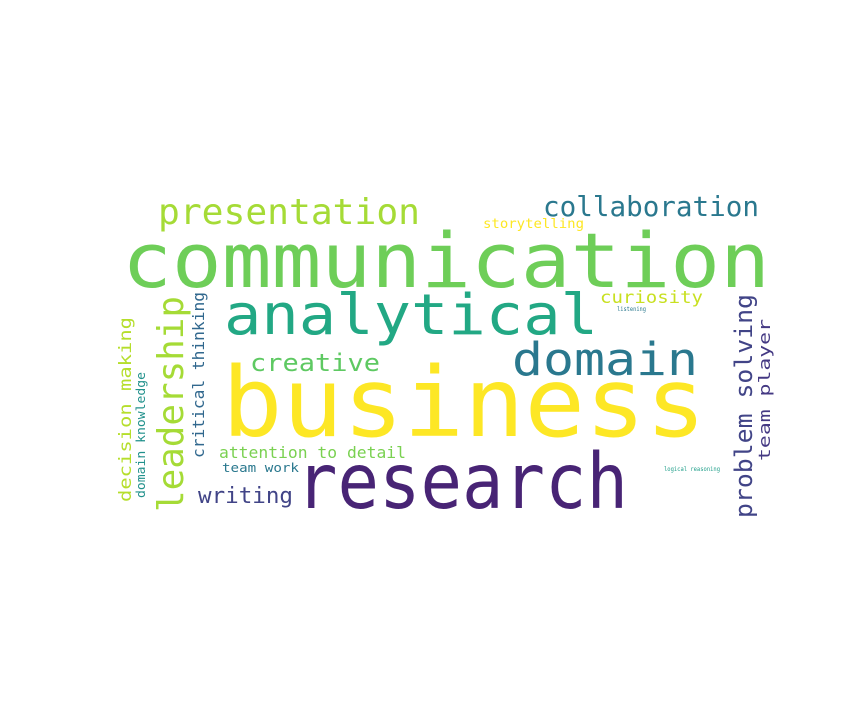 The width and height of the screenshot is (864, 720). What do you see at coordinates (315, 363) in the screenshot?
I see `word-creative: creative` at bounding box center [315, 363].